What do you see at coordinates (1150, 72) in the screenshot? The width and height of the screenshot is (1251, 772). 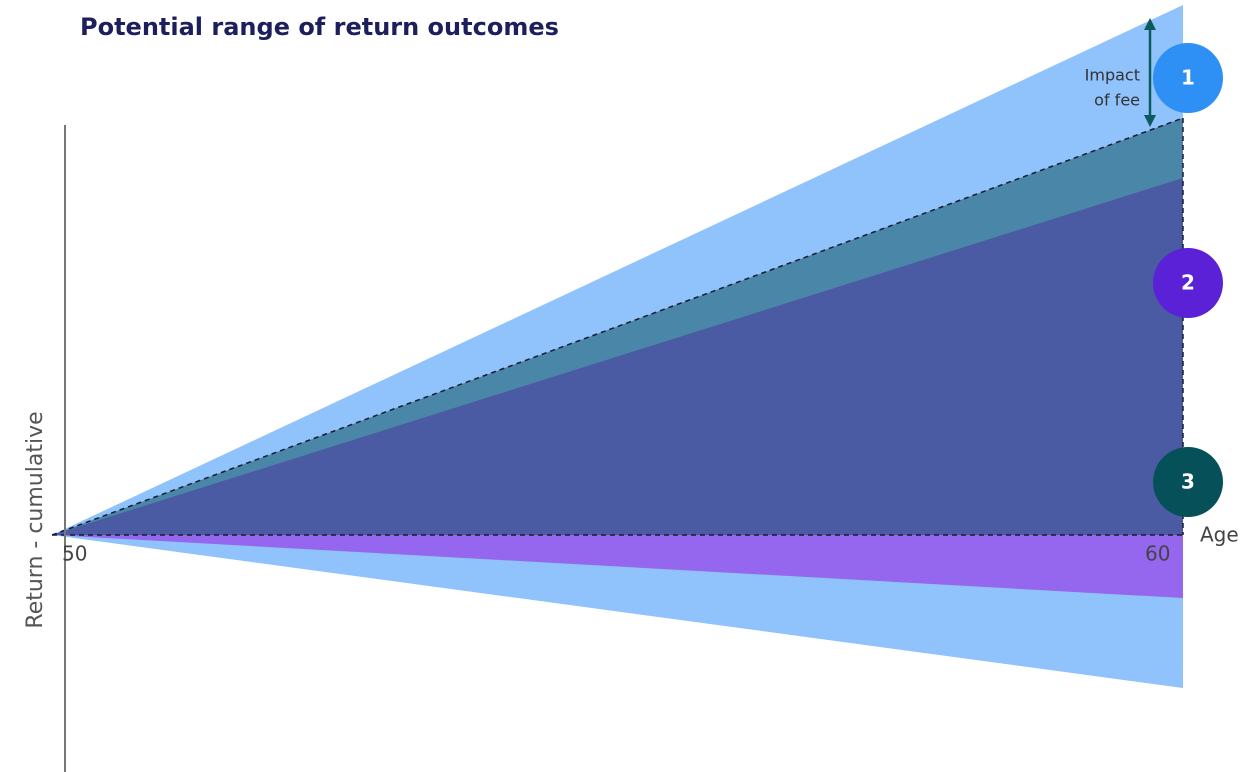 I see `fee-arrow` at bounding box center [1150, 72].